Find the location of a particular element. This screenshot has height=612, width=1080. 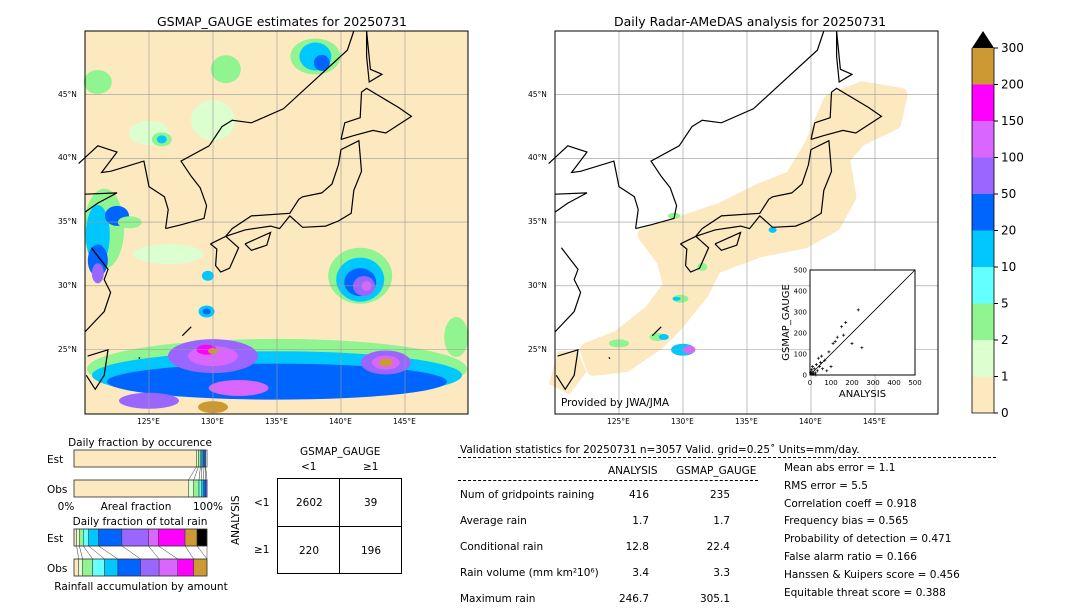

colorbar-label: 0 is located at coordinates (1005, 413).